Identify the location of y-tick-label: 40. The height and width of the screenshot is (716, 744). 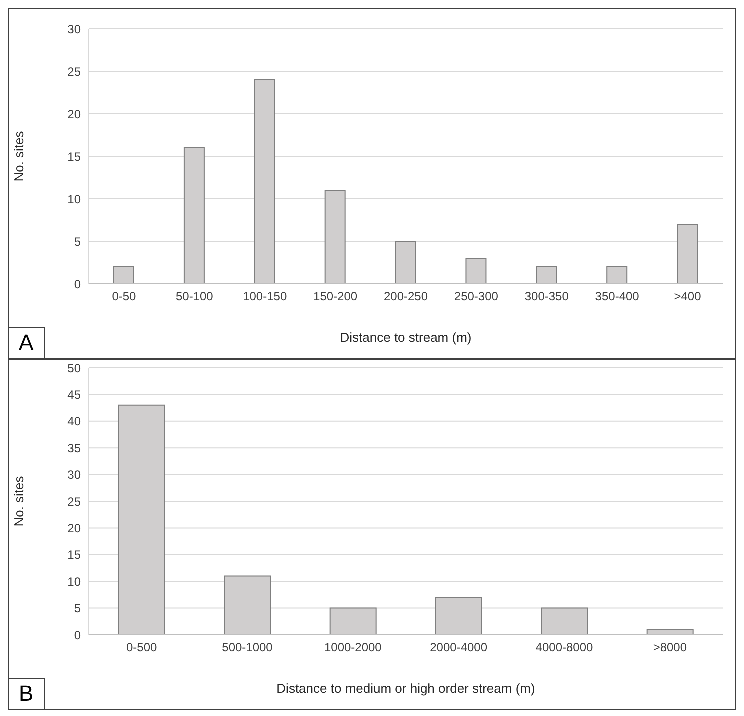
(75, 421).